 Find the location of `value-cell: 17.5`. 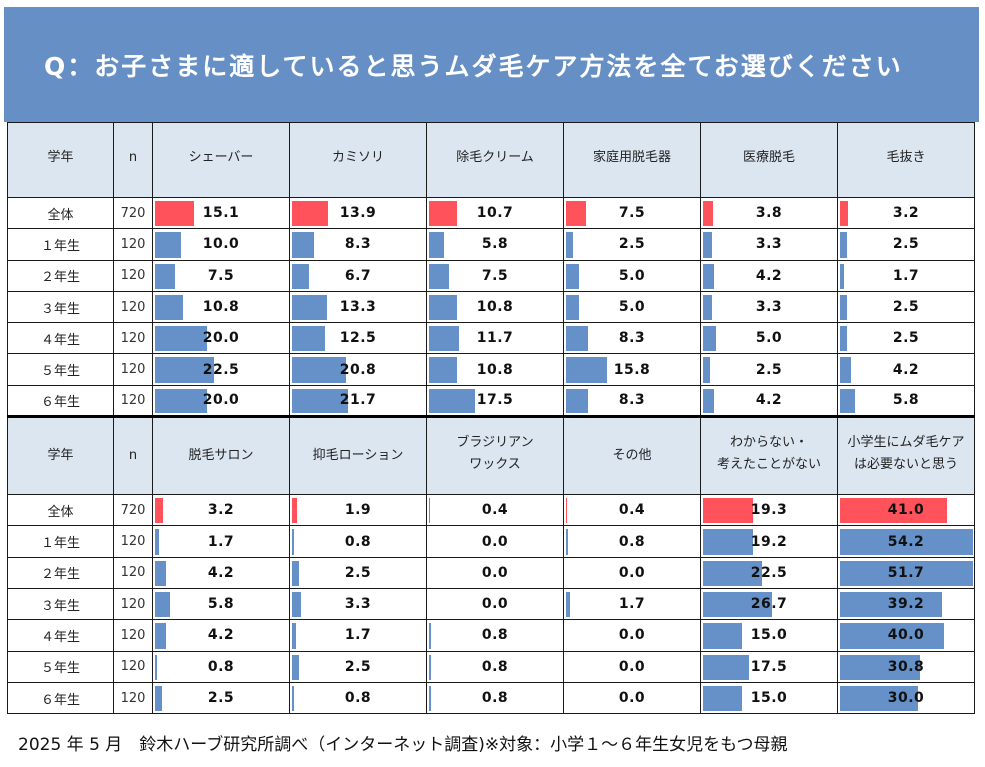

value-cell: 17.5 is located at coordinates (769, 666).